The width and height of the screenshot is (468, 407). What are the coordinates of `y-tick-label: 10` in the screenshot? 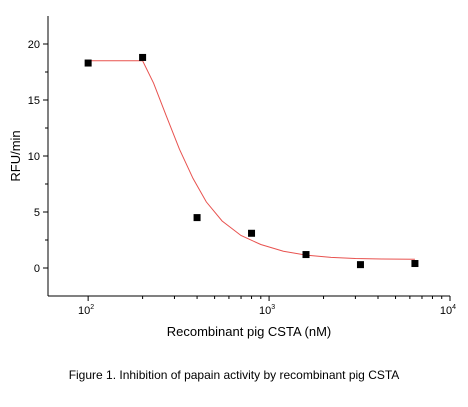 It's located at (34, 157).